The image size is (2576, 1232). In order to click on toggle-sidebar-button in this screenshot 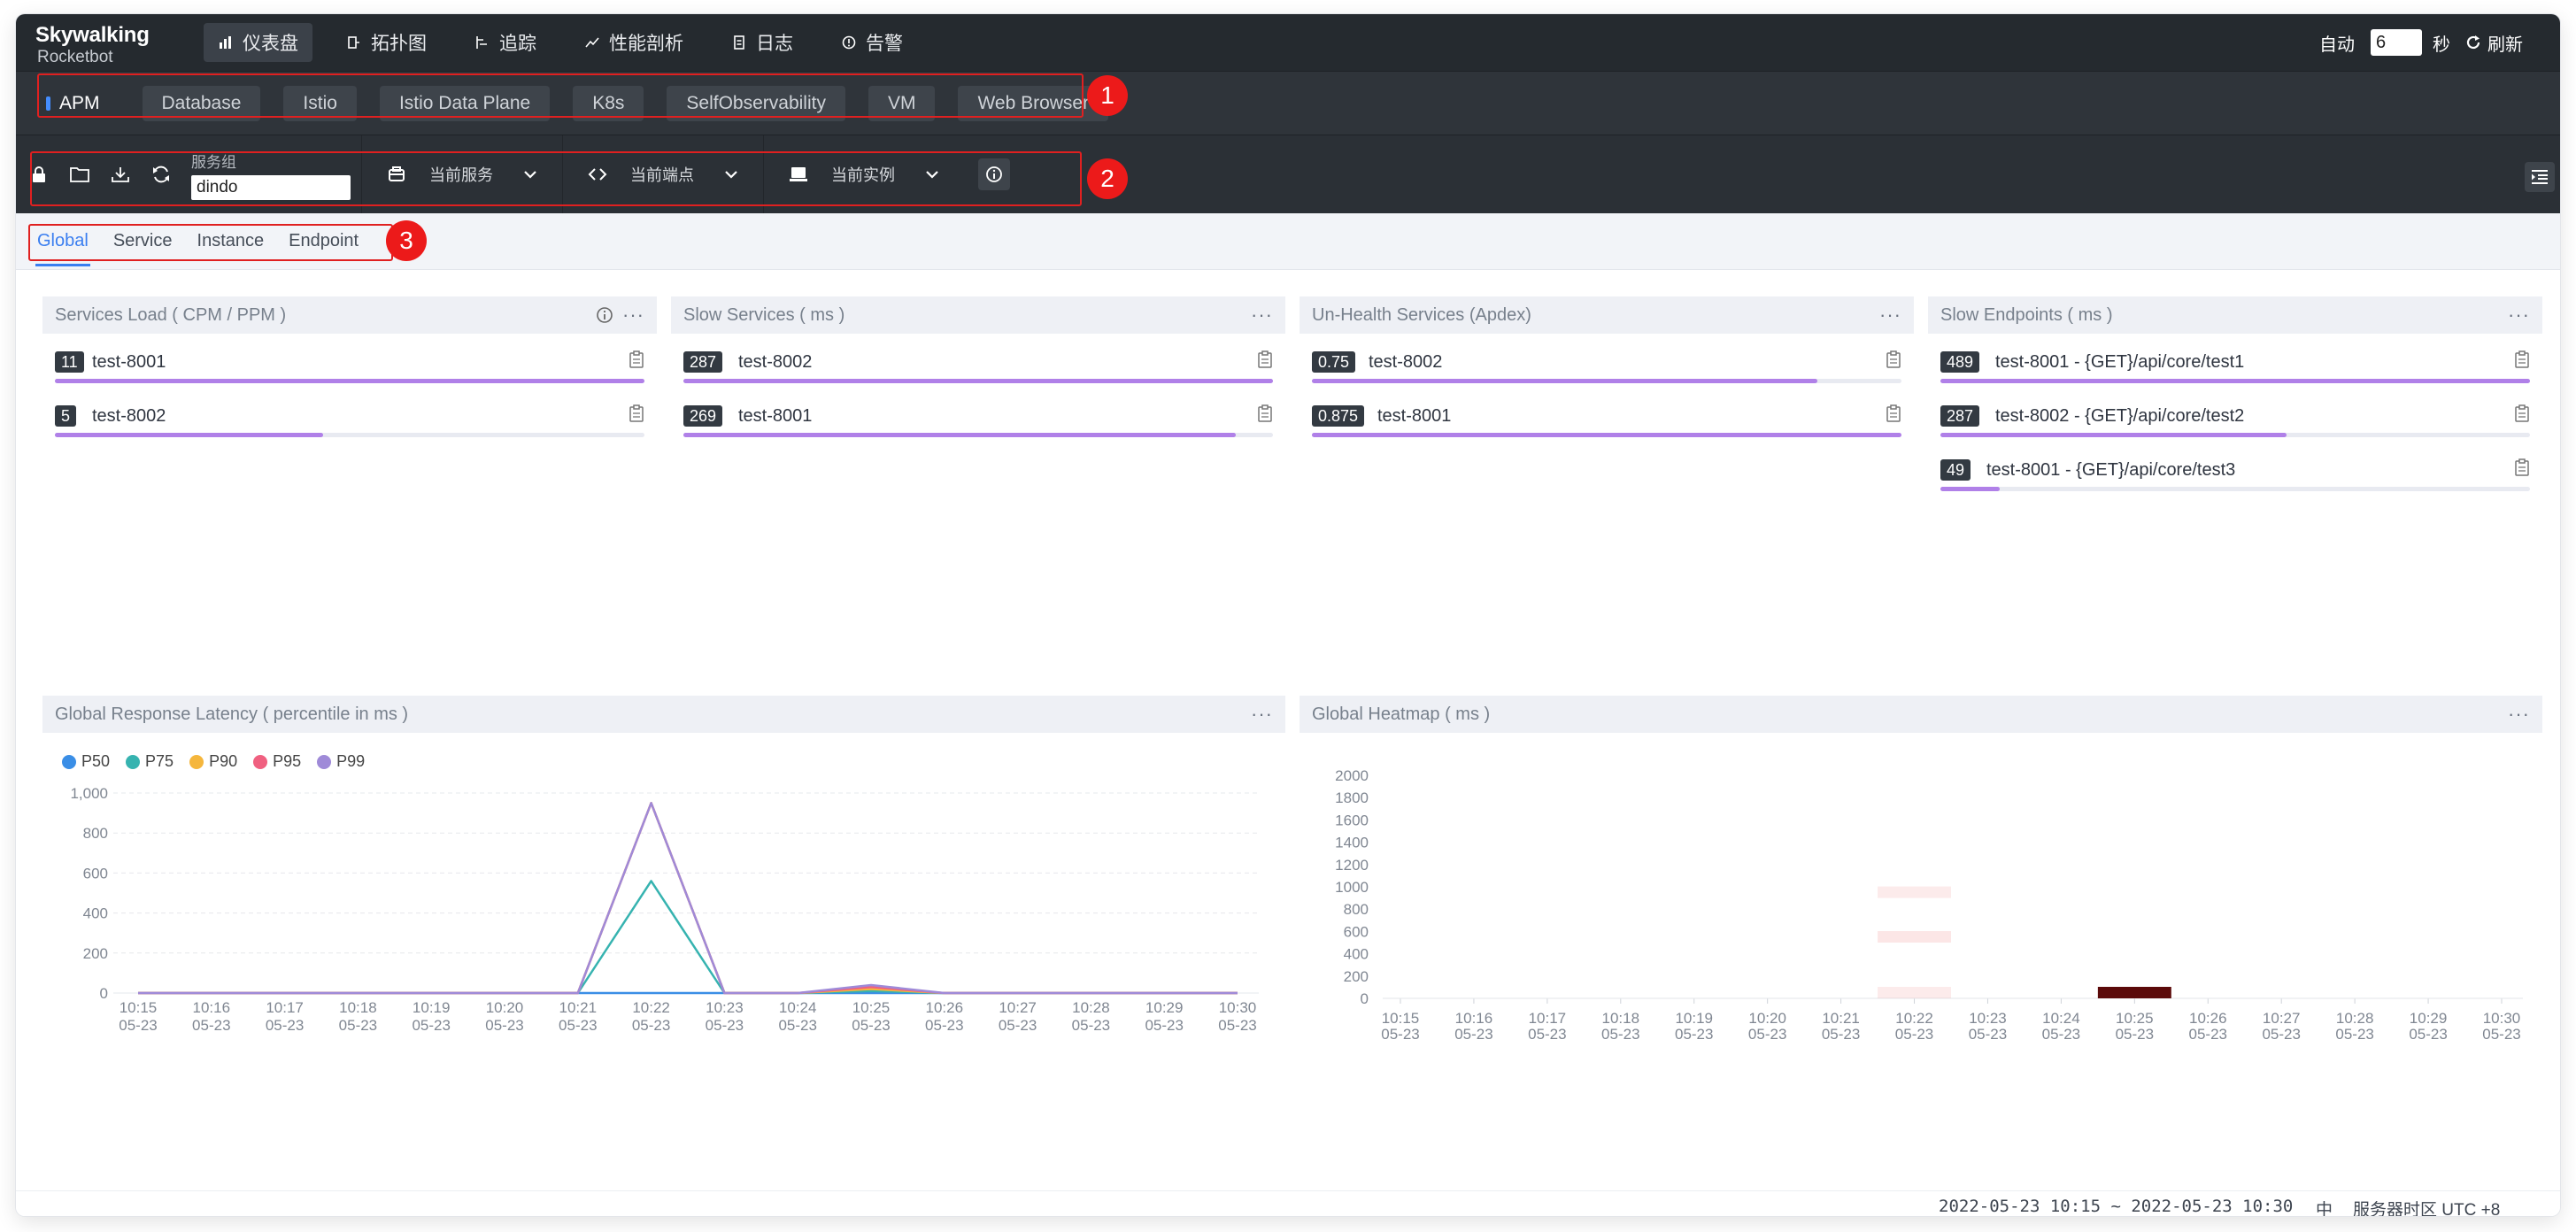, I will do `click(2540, 177)`.